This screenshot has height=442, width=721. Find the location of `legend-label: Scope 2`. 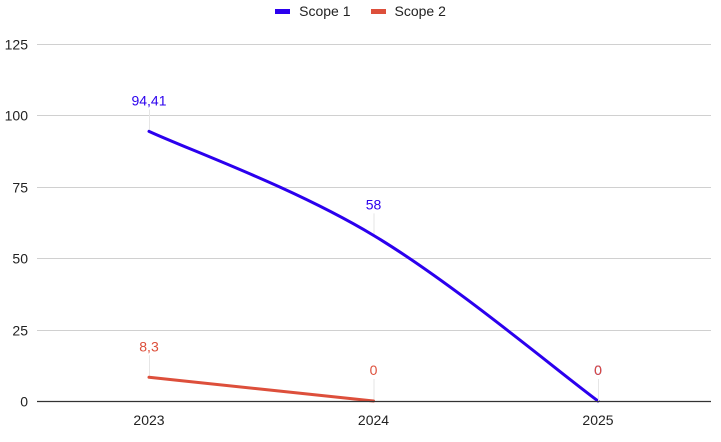

legend-label: Scope 2 is located at coordinates (420, 11).